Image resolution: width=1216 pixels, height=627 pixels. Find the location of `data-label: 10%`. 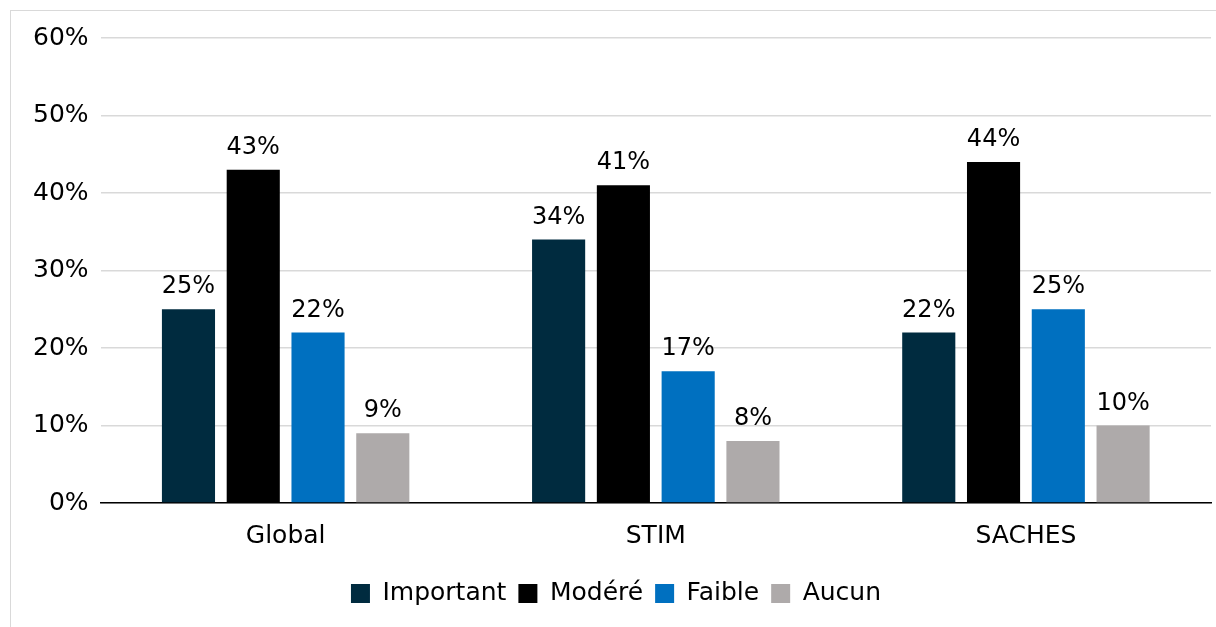

data-label: 10% is located at coordinates (1123, 401).